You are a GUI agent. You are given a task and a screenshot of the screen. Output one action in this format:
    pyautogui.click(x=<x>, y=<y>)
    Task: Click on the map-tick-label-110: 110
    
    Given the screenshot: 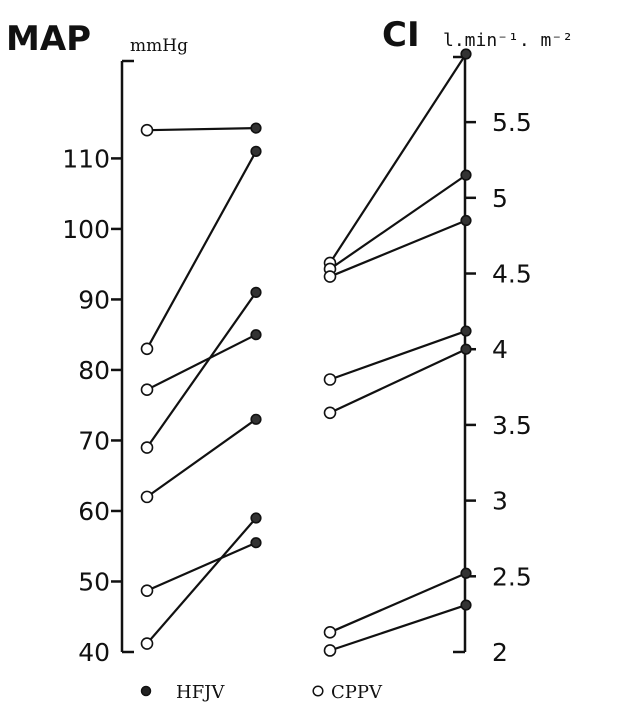 What is the action you would take?
    pyautogui.click(x=86, y=158)
    